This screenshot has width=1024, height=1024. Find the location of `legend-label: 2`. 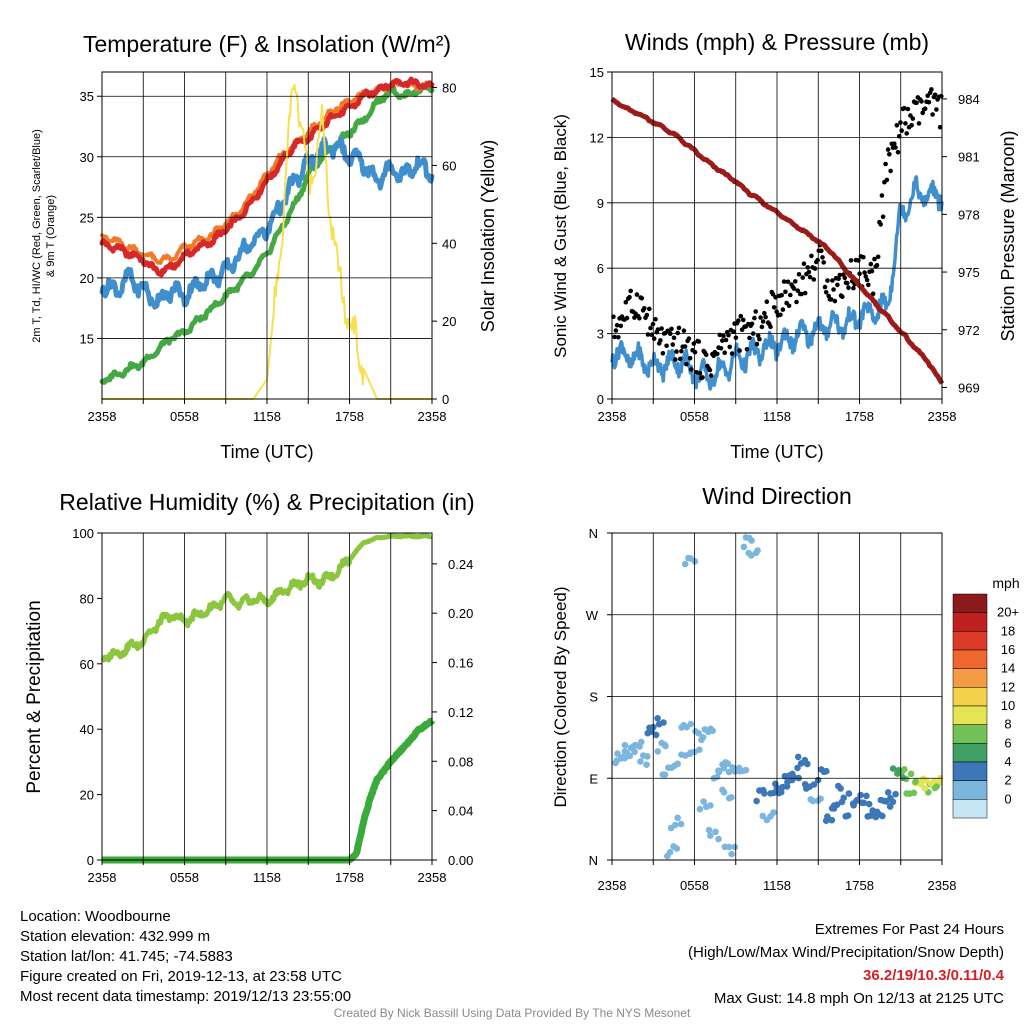

legend-label: 2 is located at coordinates (1007, 780).